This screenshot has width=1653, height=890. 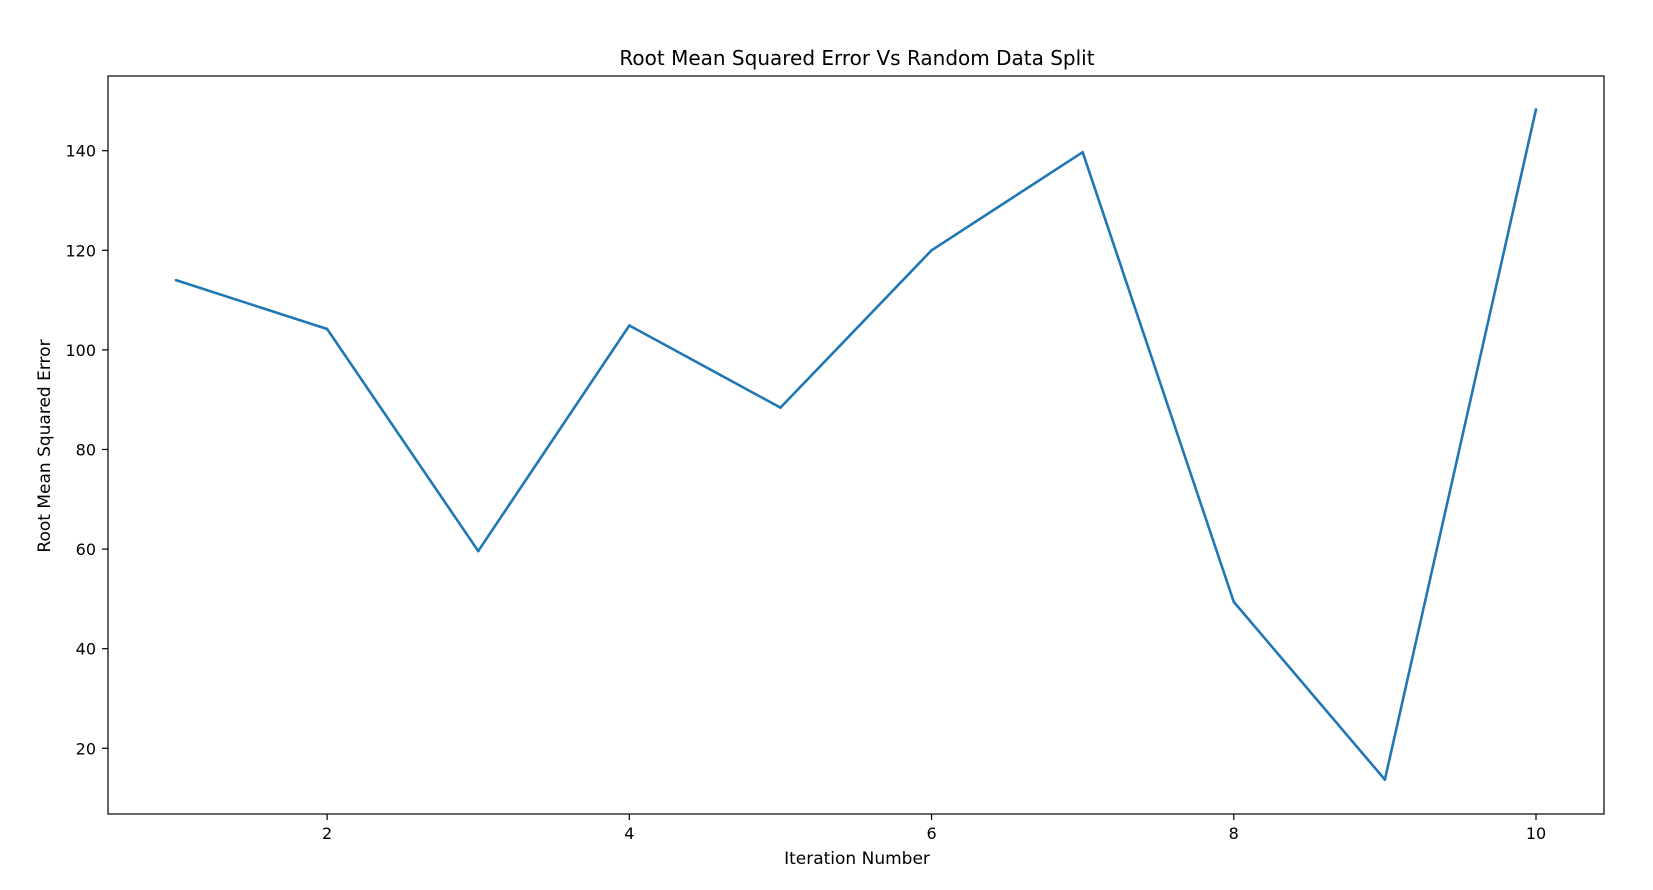 I want to click on x-tick-label: 4, so click(x=629, y=833).